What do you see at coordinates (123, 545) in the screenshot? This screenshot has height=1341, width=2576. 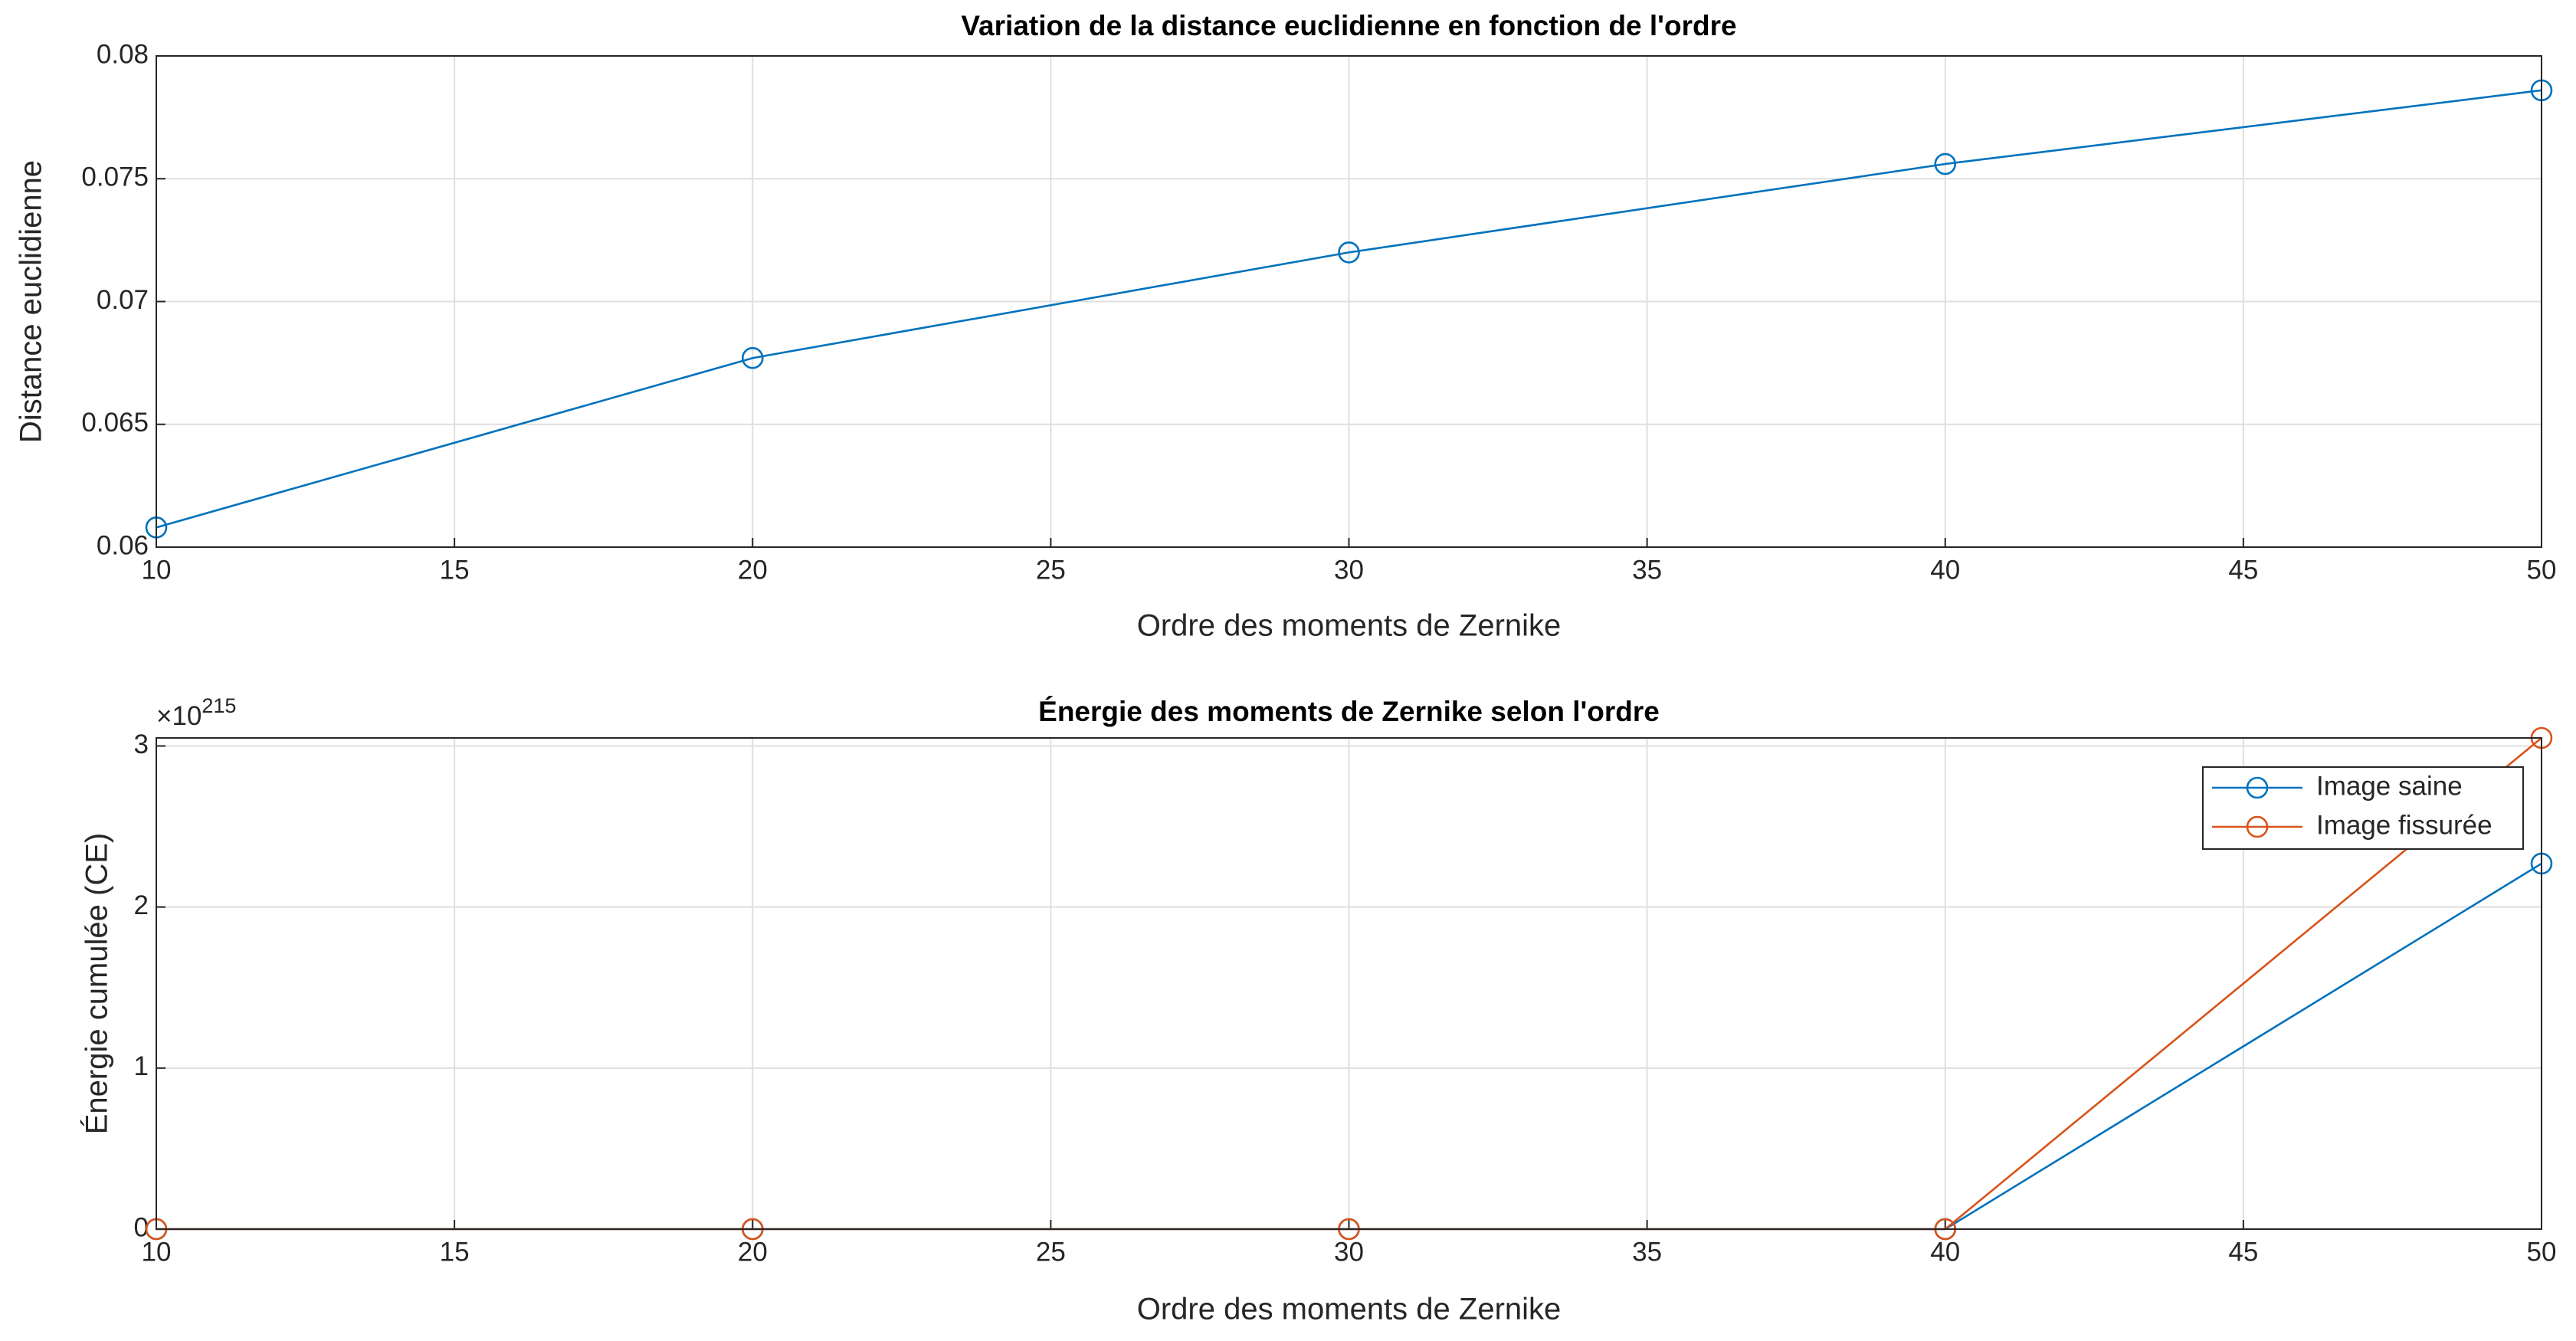 I see `y-tick-label: 0.06` at bounding box center [123, 545].